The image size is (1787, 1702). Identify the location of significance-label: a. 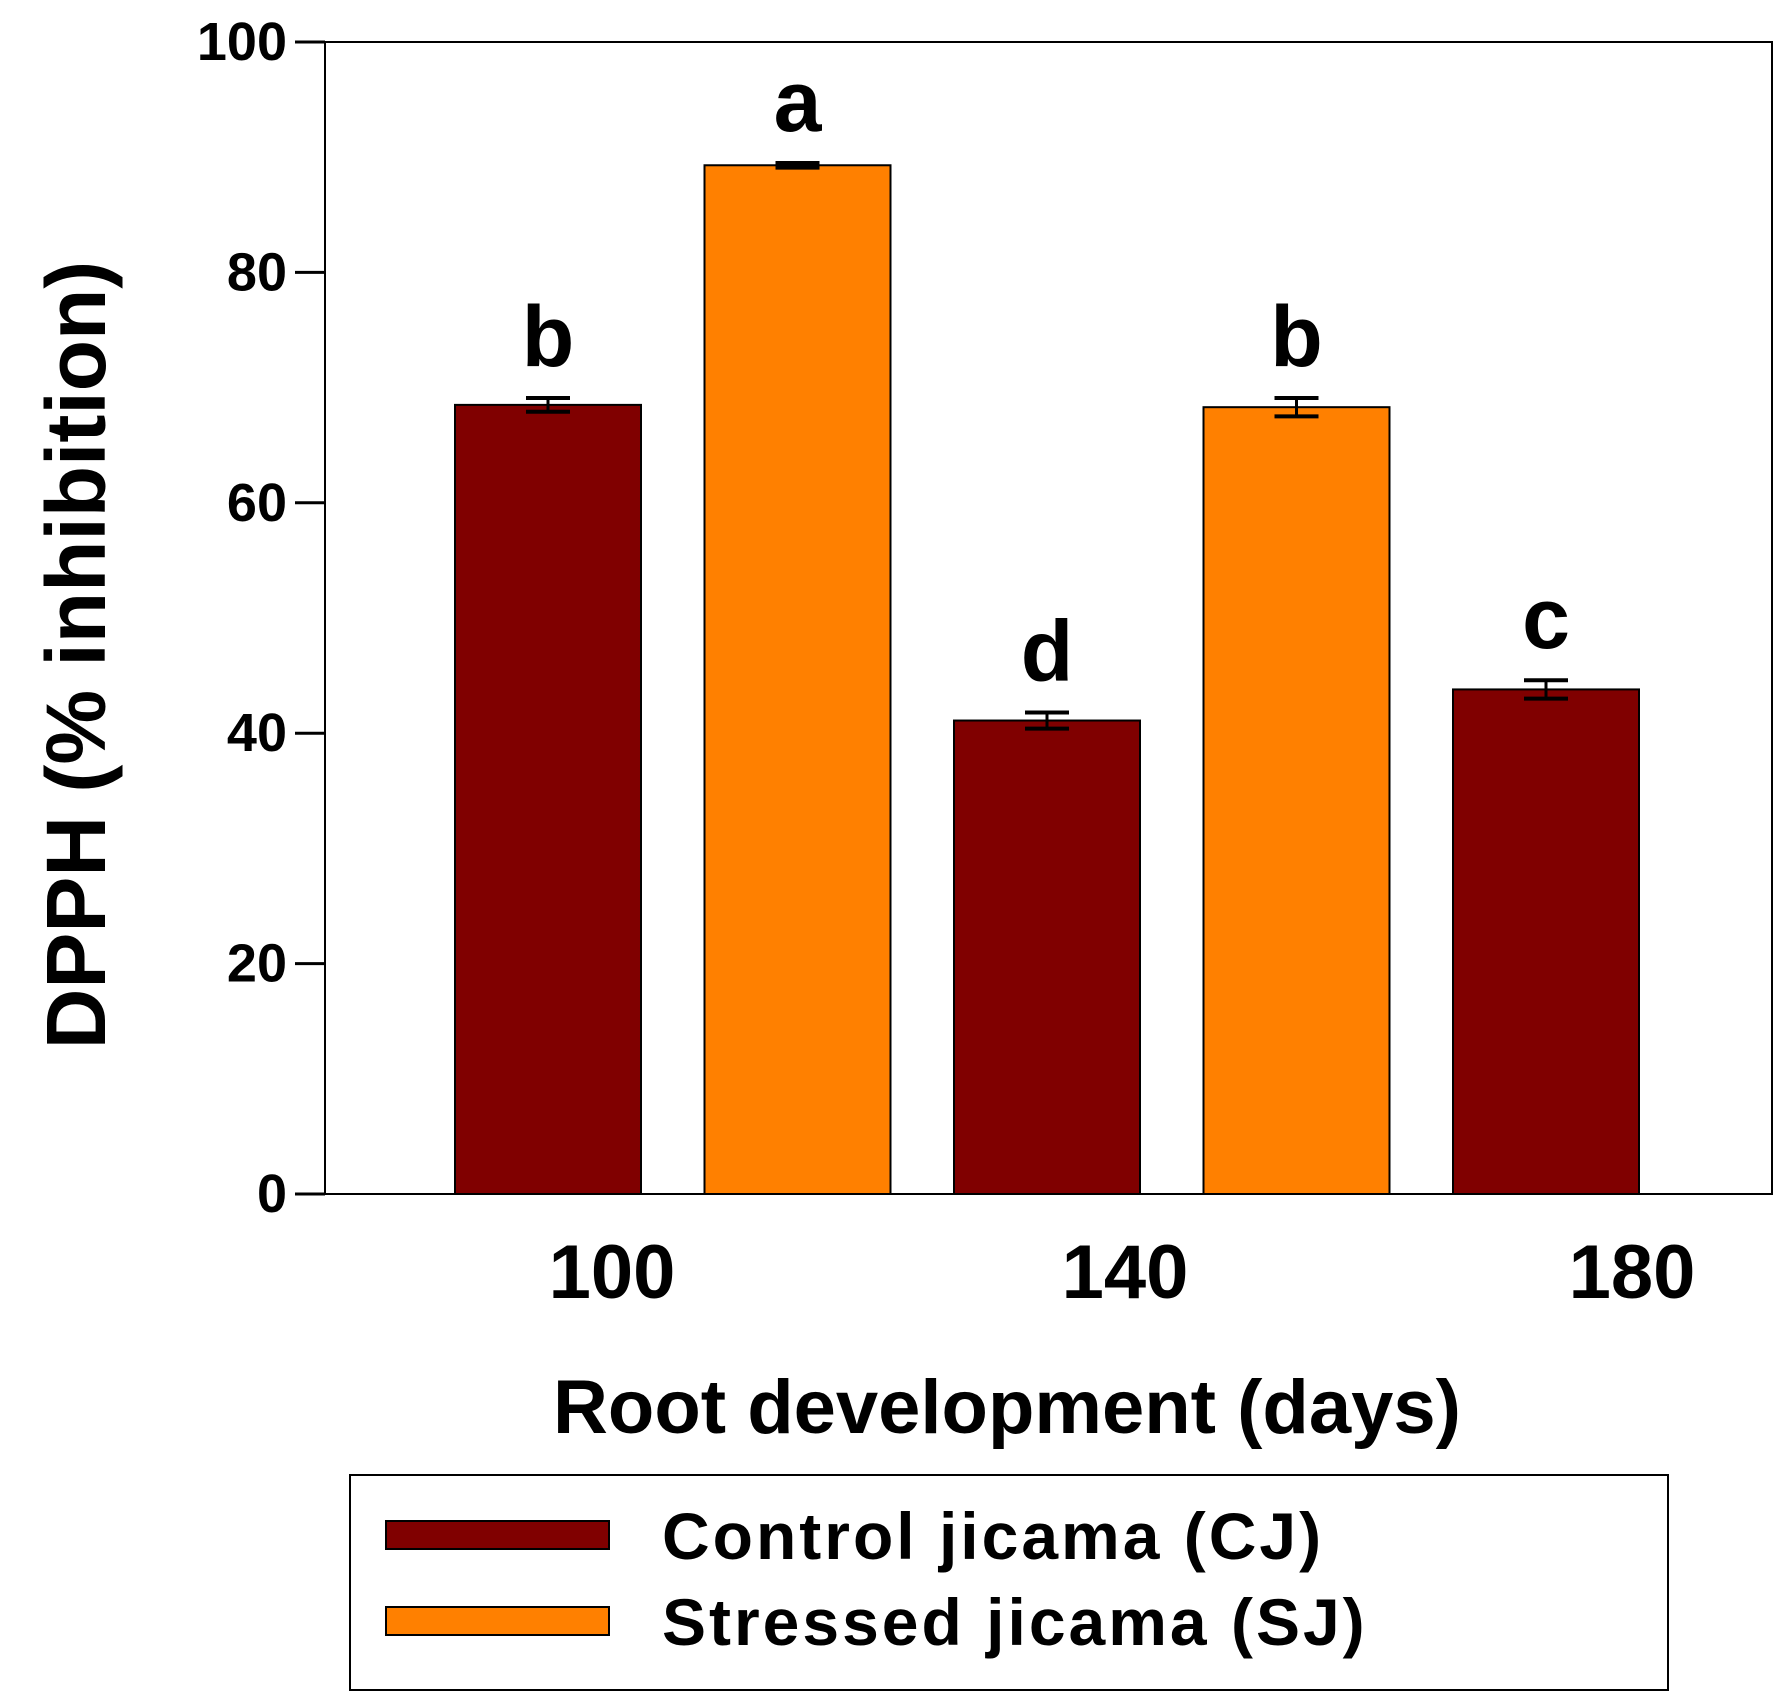
(798, 102).